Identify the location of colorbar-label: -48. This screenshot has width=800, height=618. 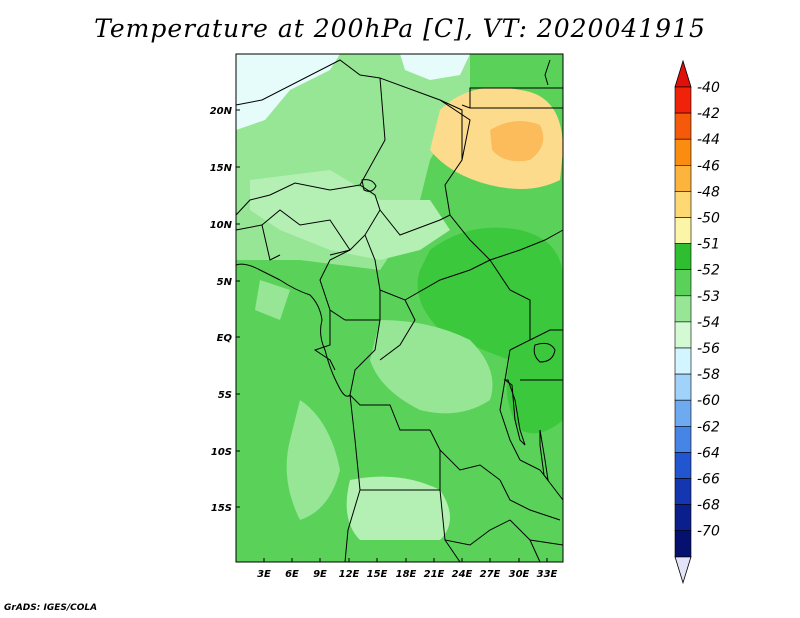
(708, 192).